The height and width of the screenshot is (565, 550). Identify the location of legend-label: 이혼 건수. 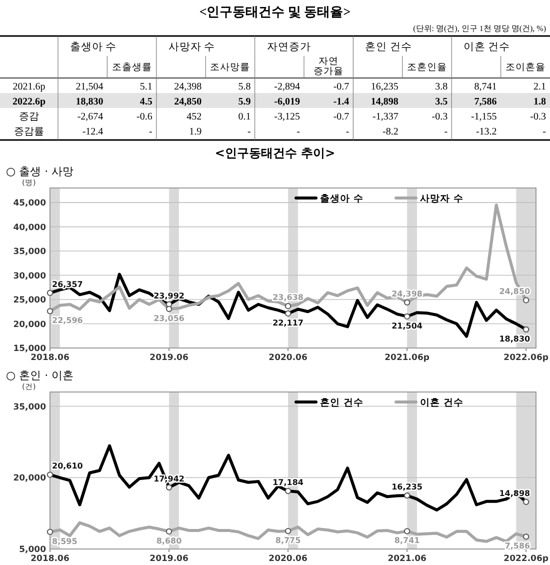
(442, 403).